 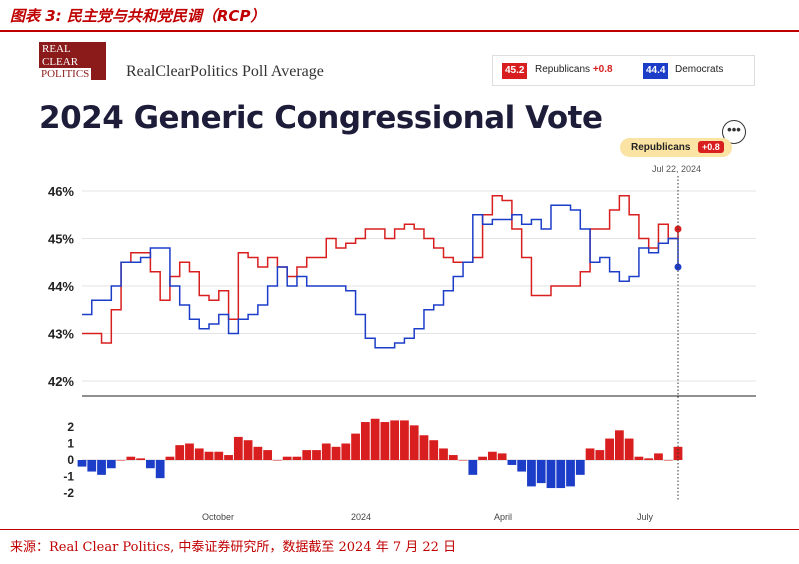 What do you see at coordinates (61, 381) in the screenshot?
I see `y-tick-label: 42%` at bounding box center [61, 381].